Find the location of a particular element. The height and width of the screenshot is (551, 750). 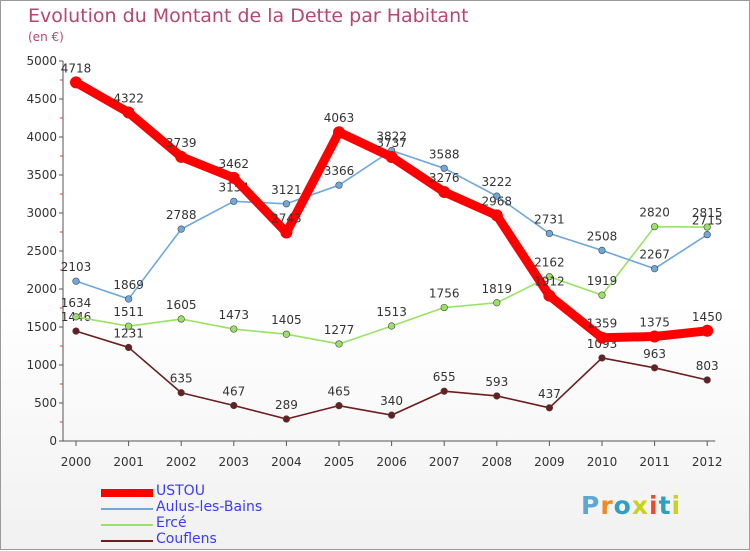

data-label: 1277 is located at coordinates (339, 330).